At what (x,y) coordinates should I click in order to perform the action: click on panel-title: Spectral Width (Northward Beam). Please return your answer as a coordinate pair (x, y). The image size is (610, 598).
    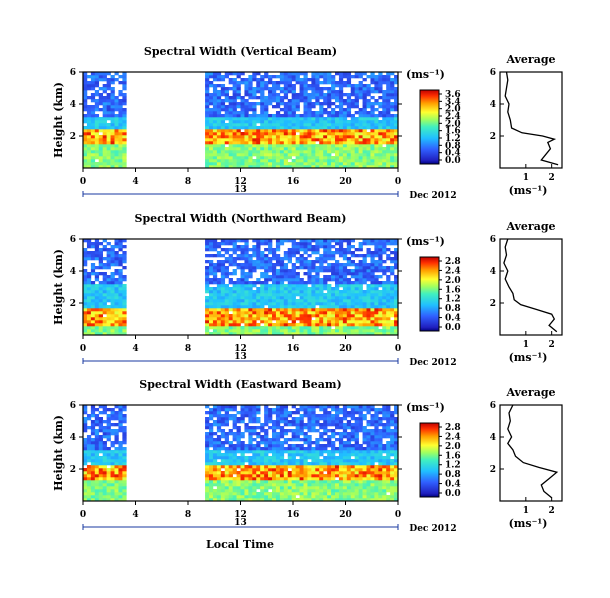
    Looking at the image, I should click on (241, 218).